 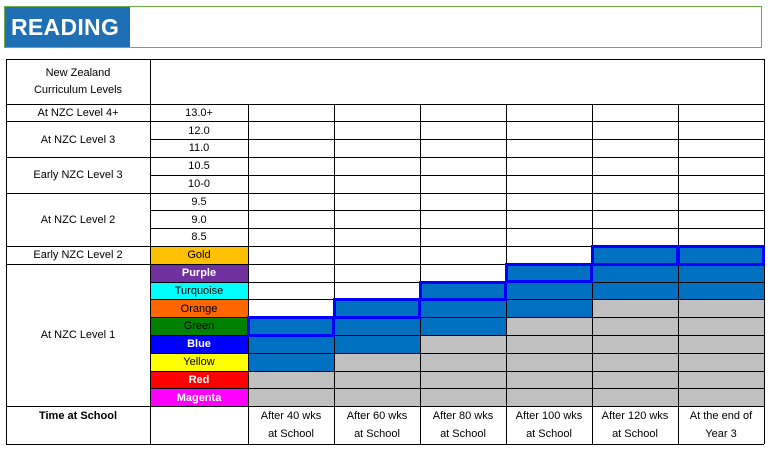 What do you see at coordinates (549, 425) in the screenshot?
I see `milestone-label: After 100 wks at School` at bounding box center [549, 425].